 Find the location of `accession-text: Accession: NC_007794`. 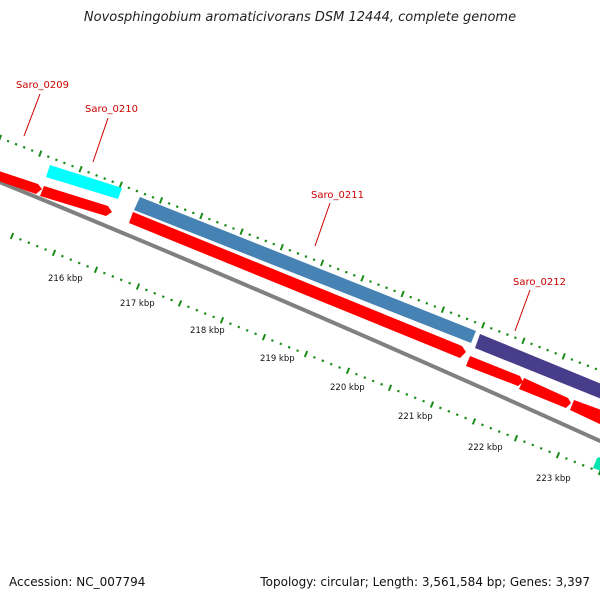

accession-text: Accession: NC_007794 is located at coordinates (77, 582).